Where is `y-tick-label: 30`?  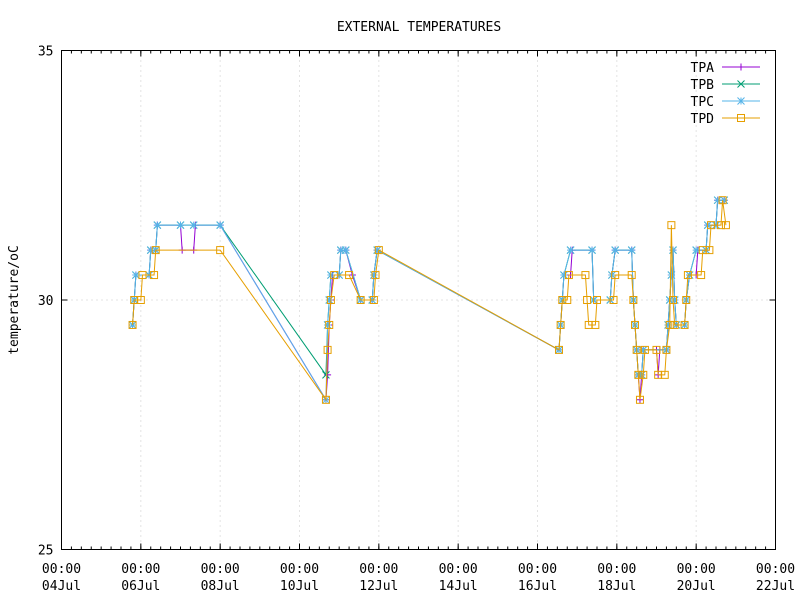
y-tick-label: 30 is located at coordinates (46, 301).